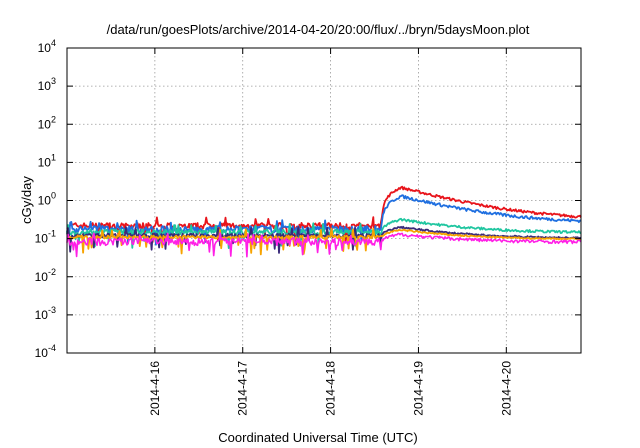  I want to click on y-tick-label: 10², so click(47, 122).